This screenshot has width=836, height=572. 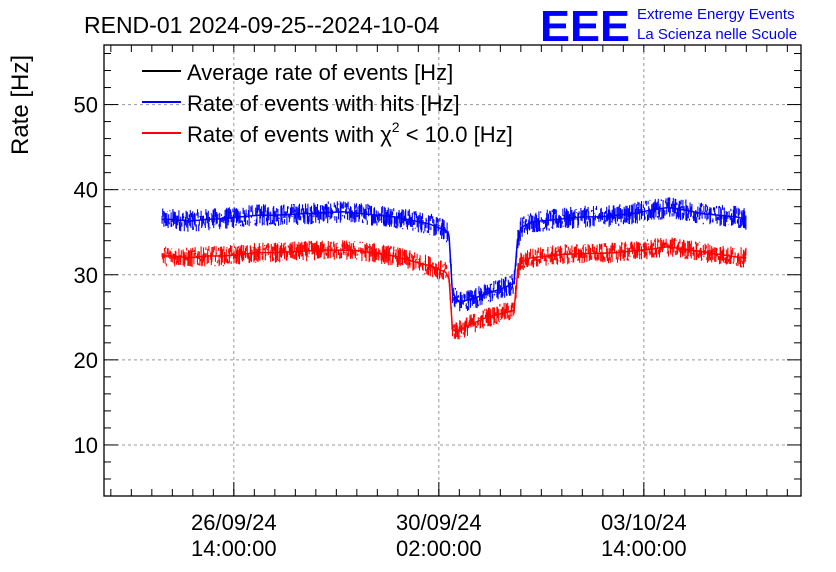 I want to click on y-axis-label: Rate [Hz], so click(x=20, y=105).